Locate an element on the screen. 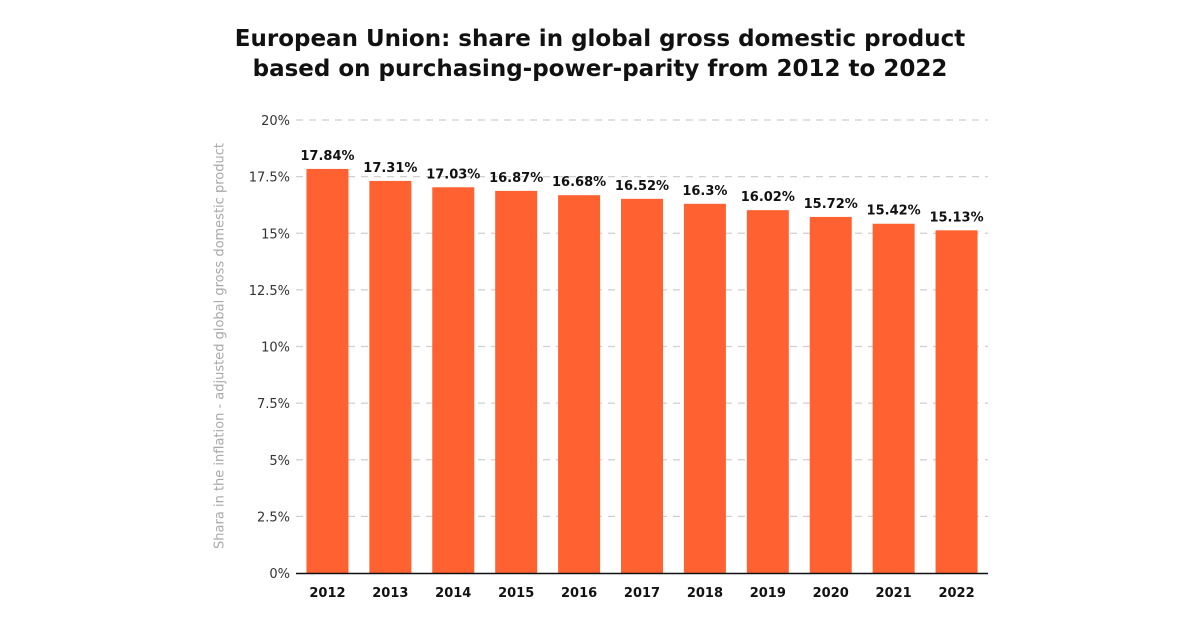  y-axis-ticks: 0% 2.5% 5% 7.5% 10% 12.5% 15% 17.5% 20% is located at coordinates (269, 348).